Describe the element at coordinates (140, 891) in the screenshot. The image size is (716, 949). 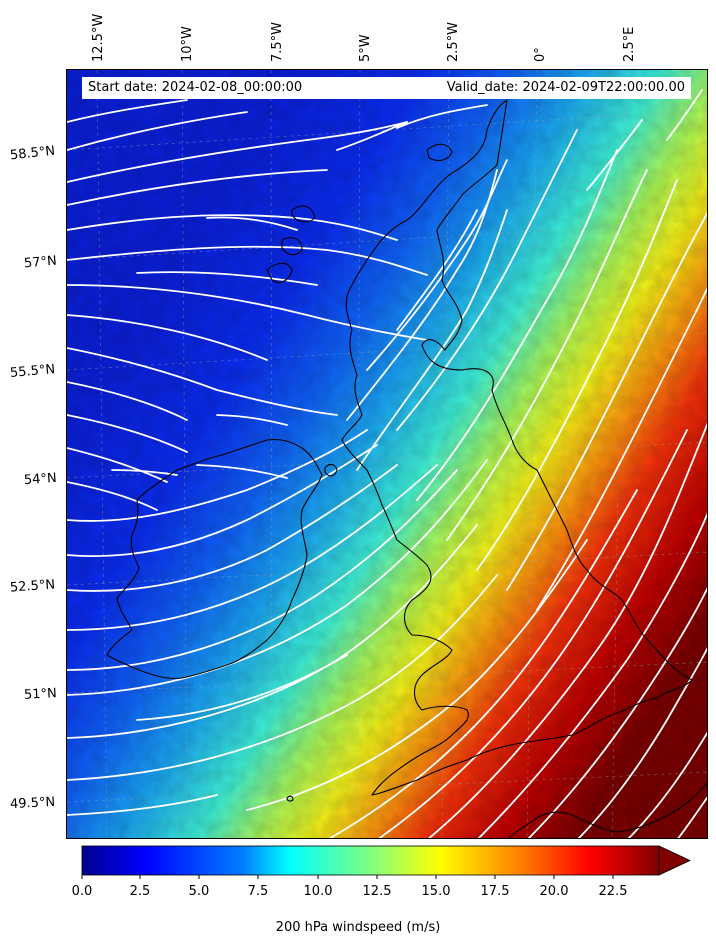
I see `colorbar-tick-1: 2.5` at that location.